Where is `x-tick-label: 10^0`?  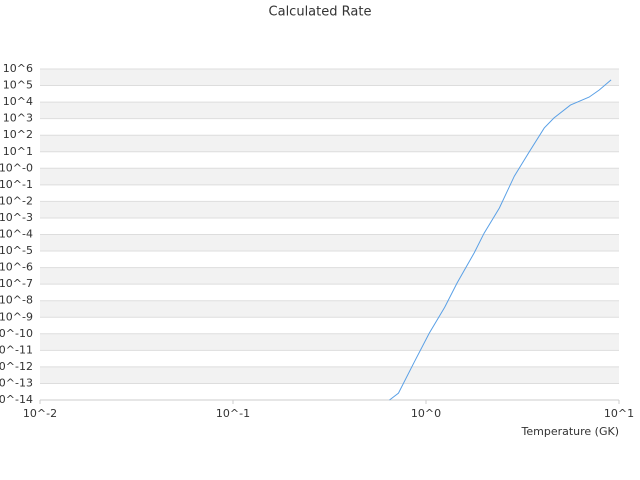
x-tick-label: 10^0 is located at coordinates (426, 413).